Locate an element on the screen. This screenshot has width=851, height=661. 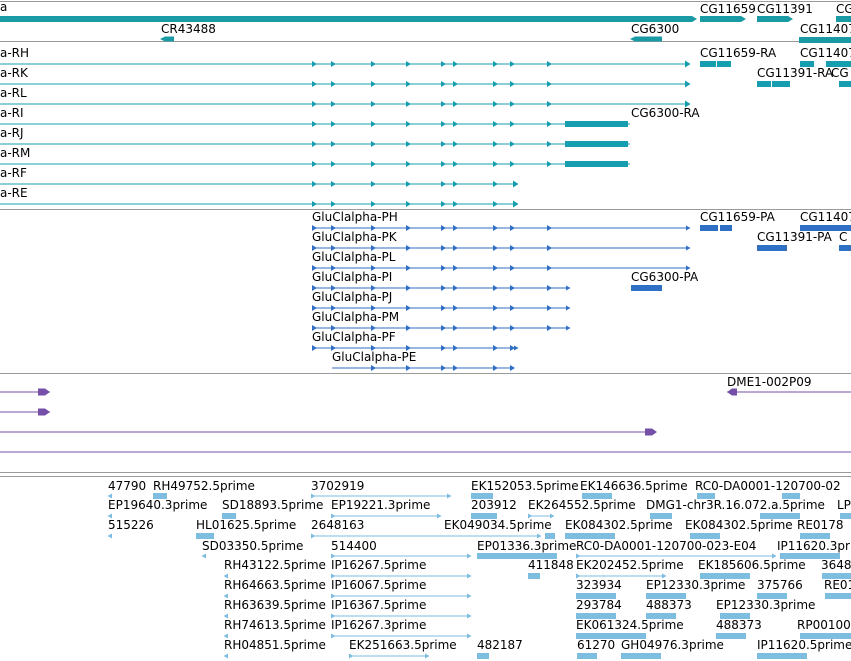
mrna-label: a-RH is located at coordinates (15, 53).